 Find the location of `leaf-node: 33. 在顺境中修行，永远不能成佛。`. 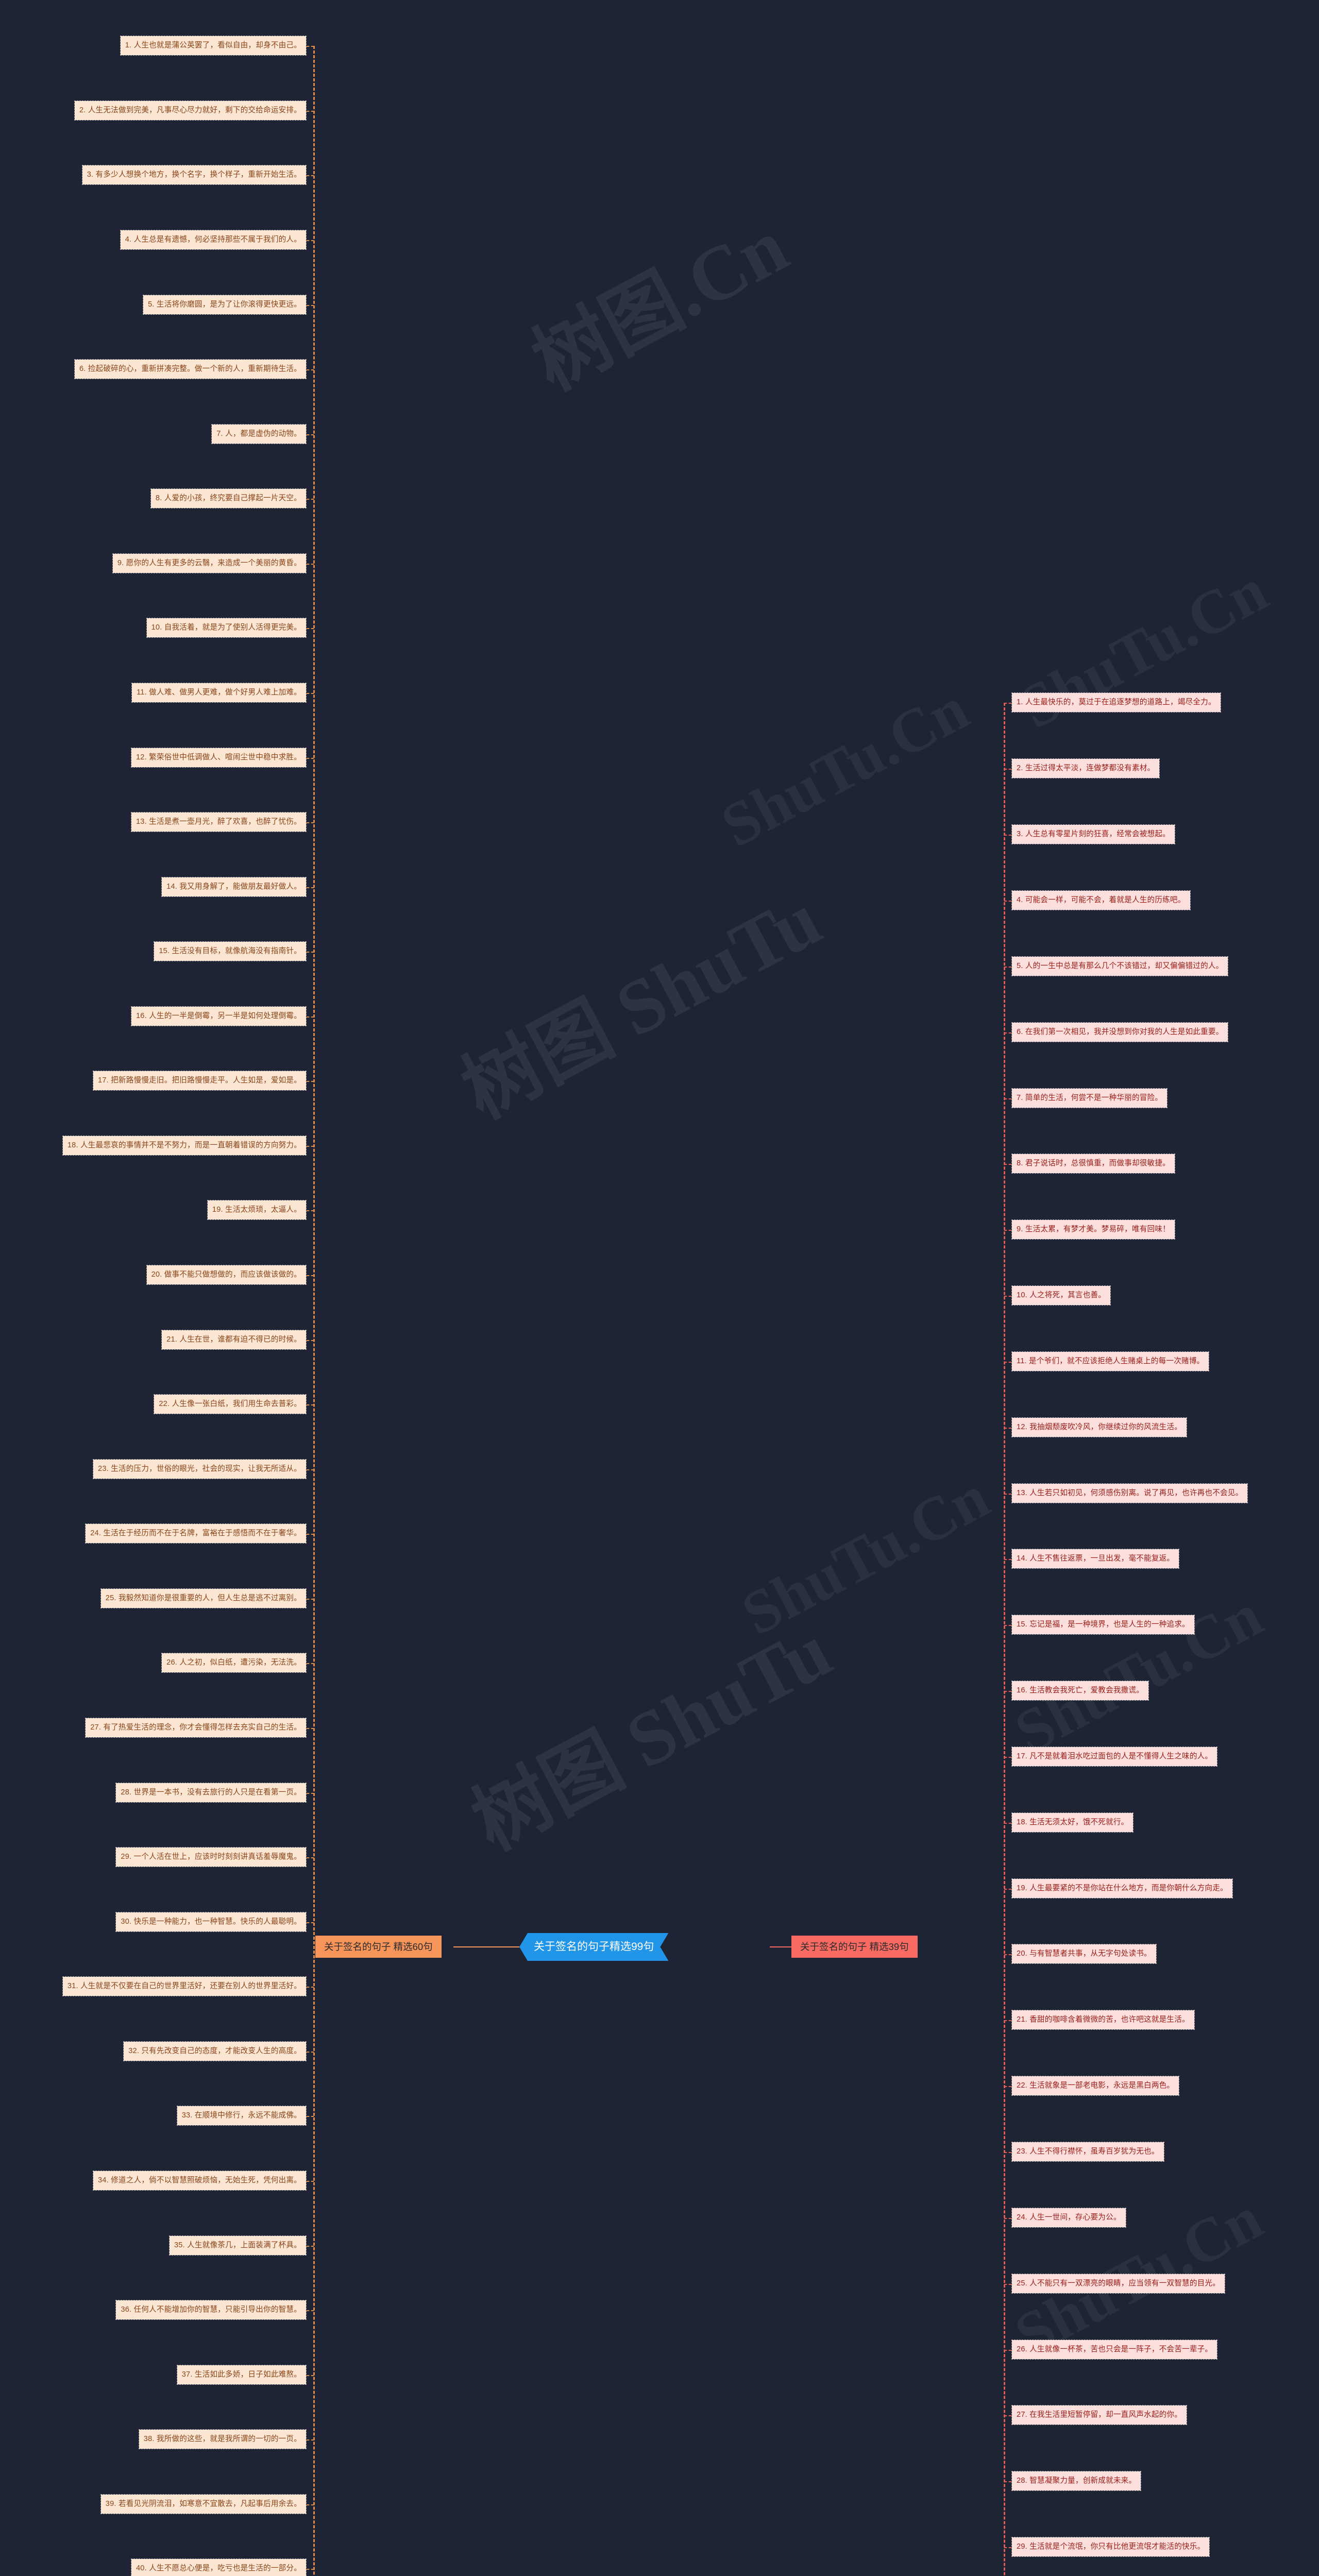

leaf-node: 33. 在顺境中修行，永远不能成佛。 is located at coordinates (245, 2115).